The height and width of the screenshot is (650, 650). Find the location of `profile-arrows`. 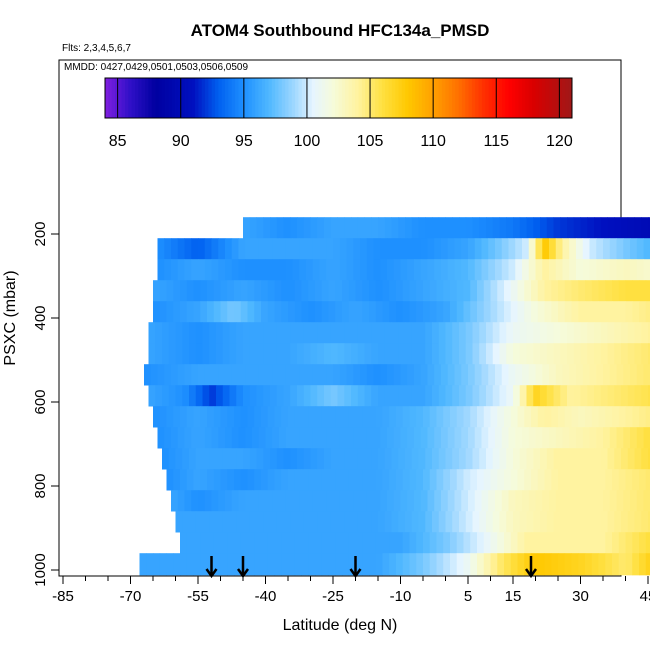

profile-arrows is located at coordinates (371, 567).